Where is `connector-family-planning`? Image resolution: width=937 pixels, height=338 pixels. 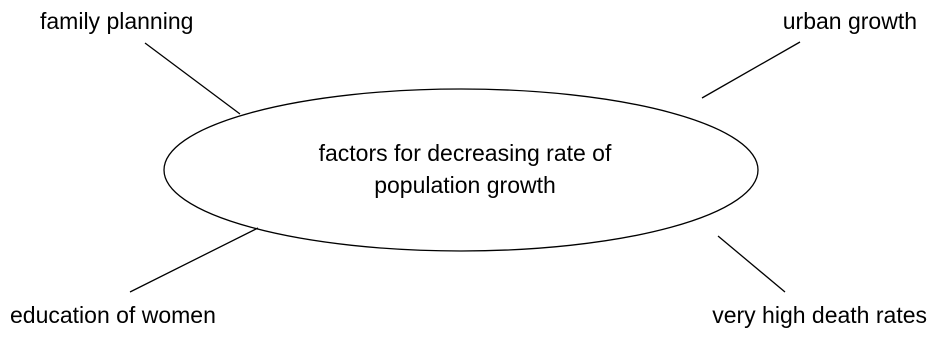
connector-family-planning is located at coordinates (192, 78).